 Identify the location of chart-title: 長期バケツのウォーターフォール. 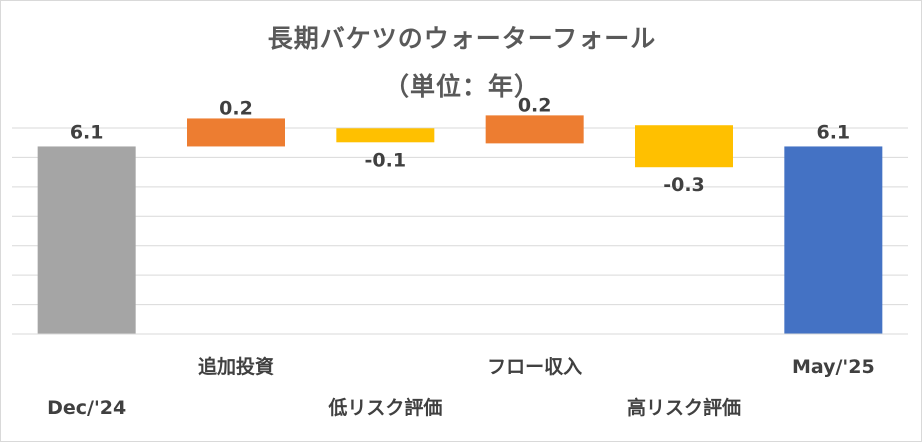
(462, 38).